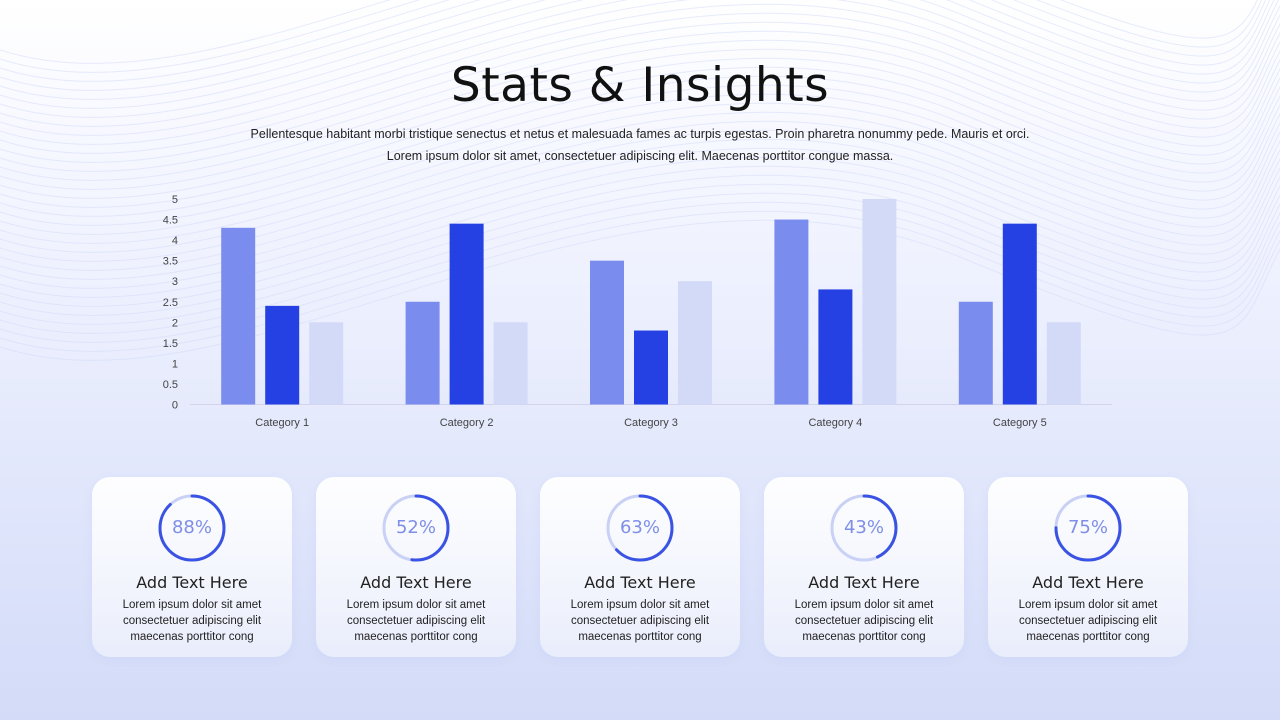 Image resolution: width=1280 pixels, height=720 pixels. Describe the element at coordinates (170, 262) in the screenshot. I see `y-tick-label: 3.5` at that location.